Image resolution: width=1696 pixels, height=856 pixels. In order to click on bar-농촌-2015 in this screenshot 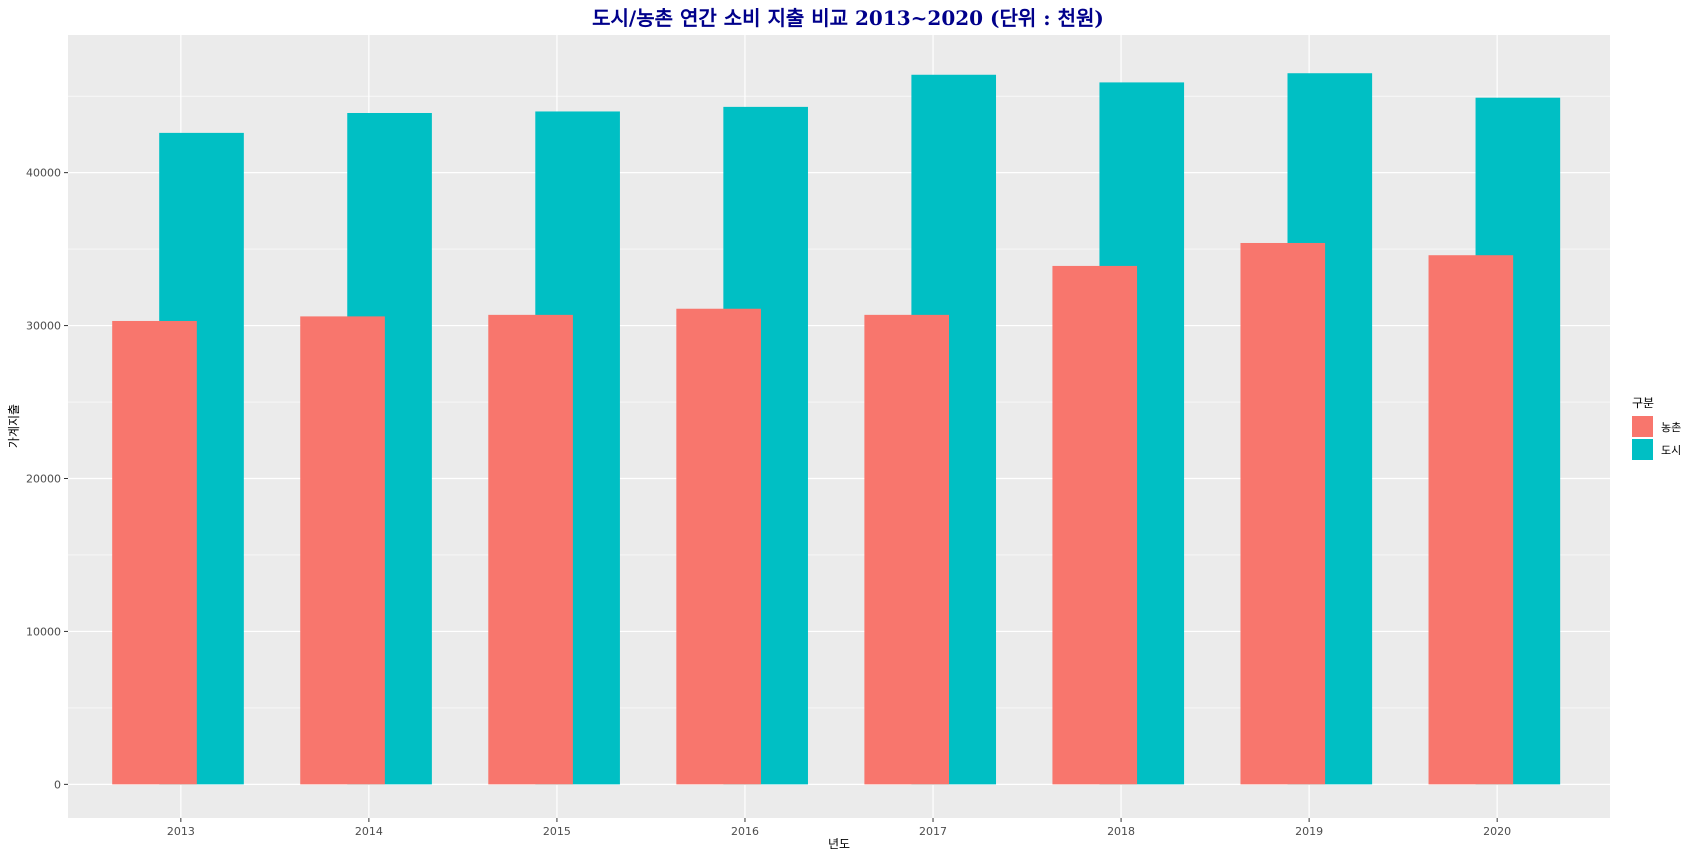, I will do `click(530, 549)`.